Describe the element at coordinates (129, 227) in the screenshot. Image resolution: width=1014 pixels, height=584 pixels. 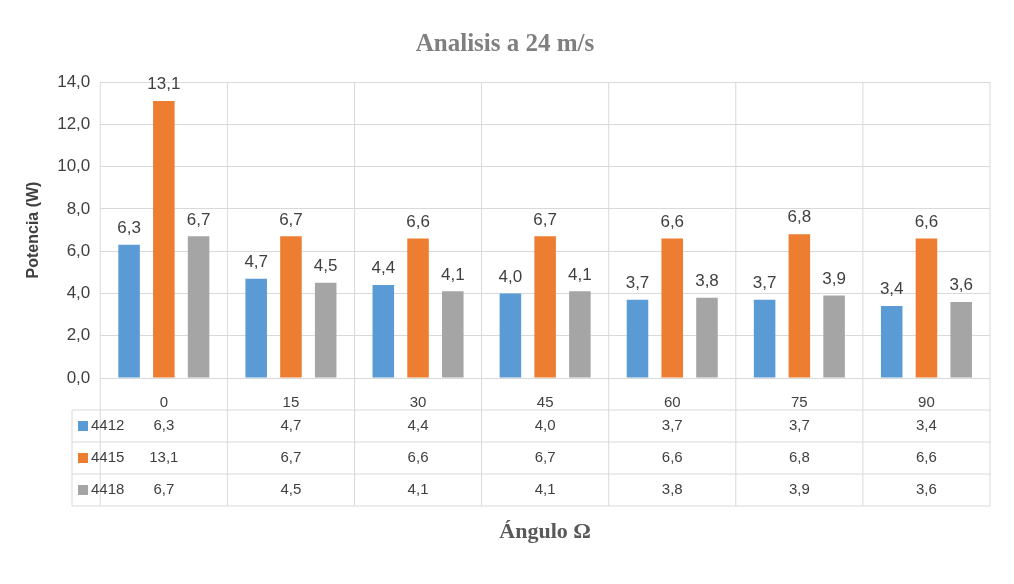
I see `text: 6,3` at that location.